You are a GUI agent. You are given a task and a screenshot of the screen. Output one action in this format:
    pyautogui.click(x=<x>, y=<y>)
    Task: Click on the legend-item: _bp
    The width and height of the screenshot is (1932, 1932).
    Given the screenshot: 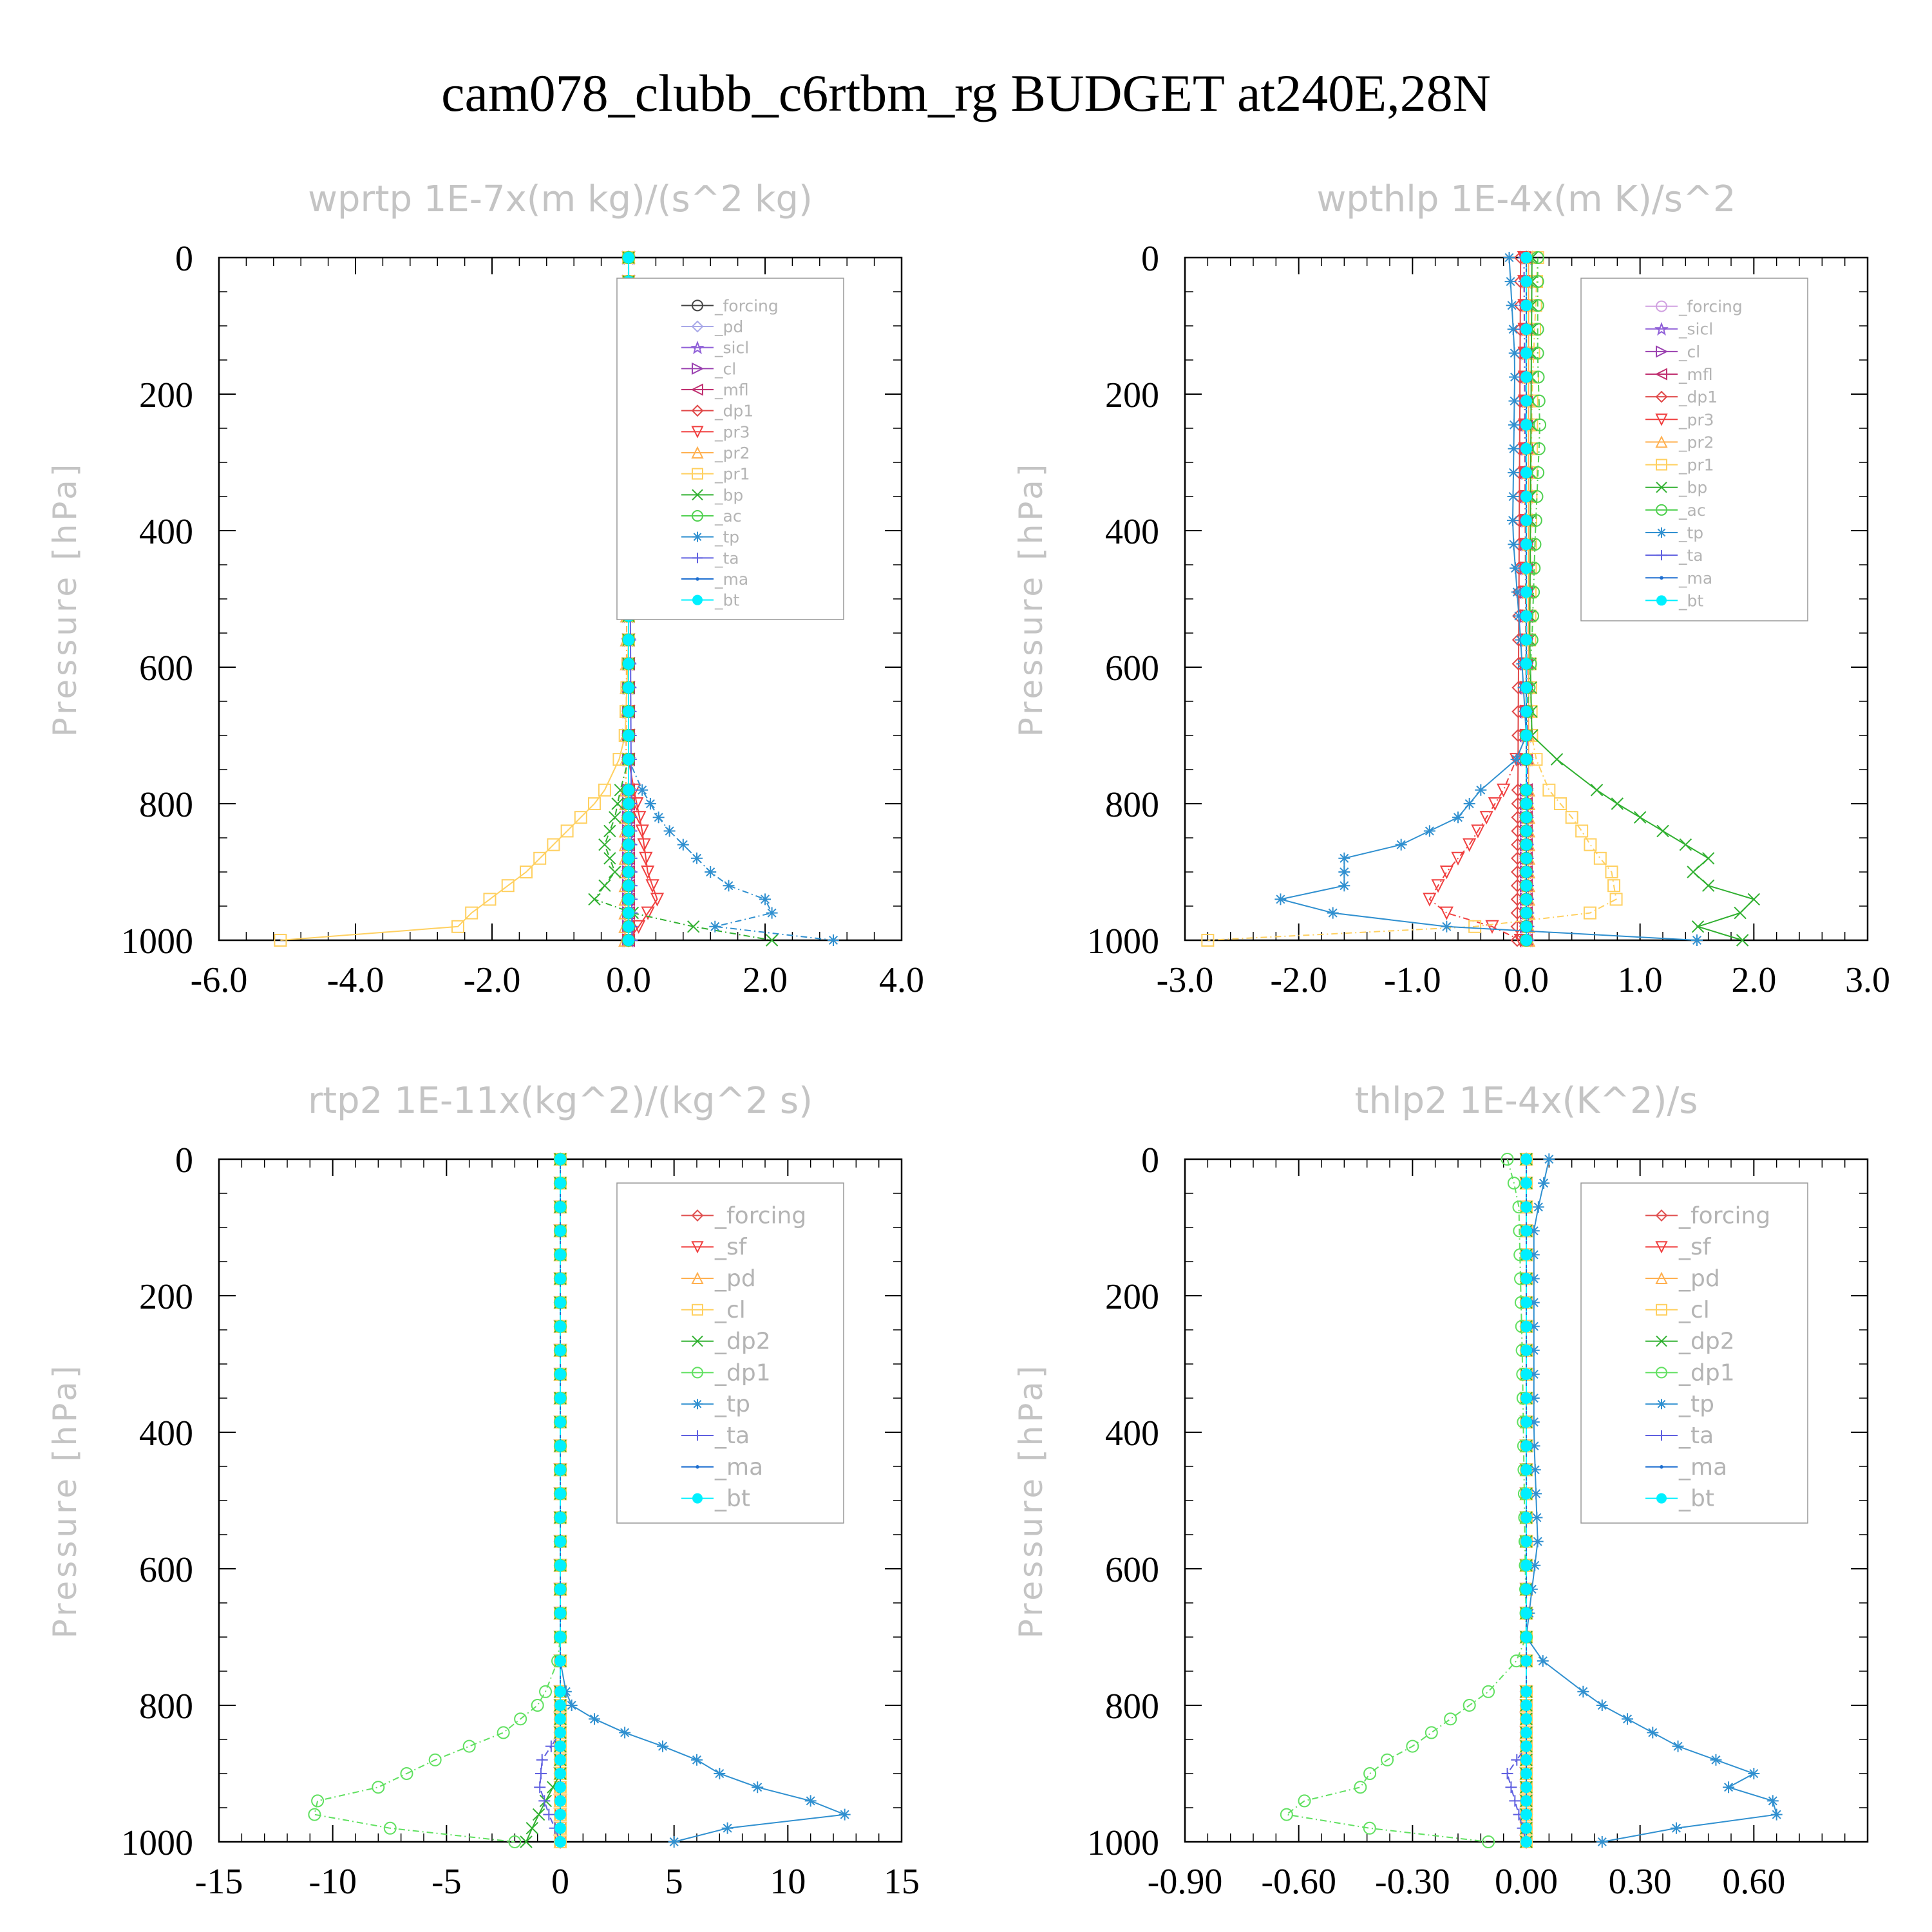 What is the action you would take?
    pyautogui.click(x=712, y=495)
    